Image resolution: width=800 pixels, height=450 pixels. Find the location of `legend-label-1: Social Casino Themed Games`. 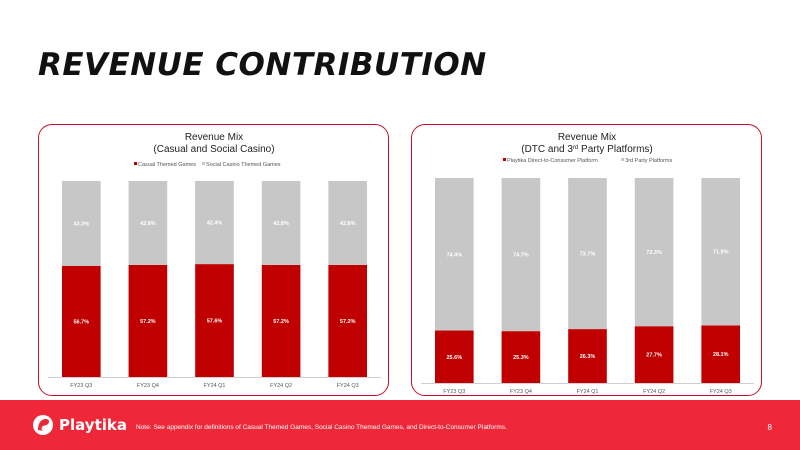

legend-label-1: Social Casino Themed Games is located at coordinates (243, 165).